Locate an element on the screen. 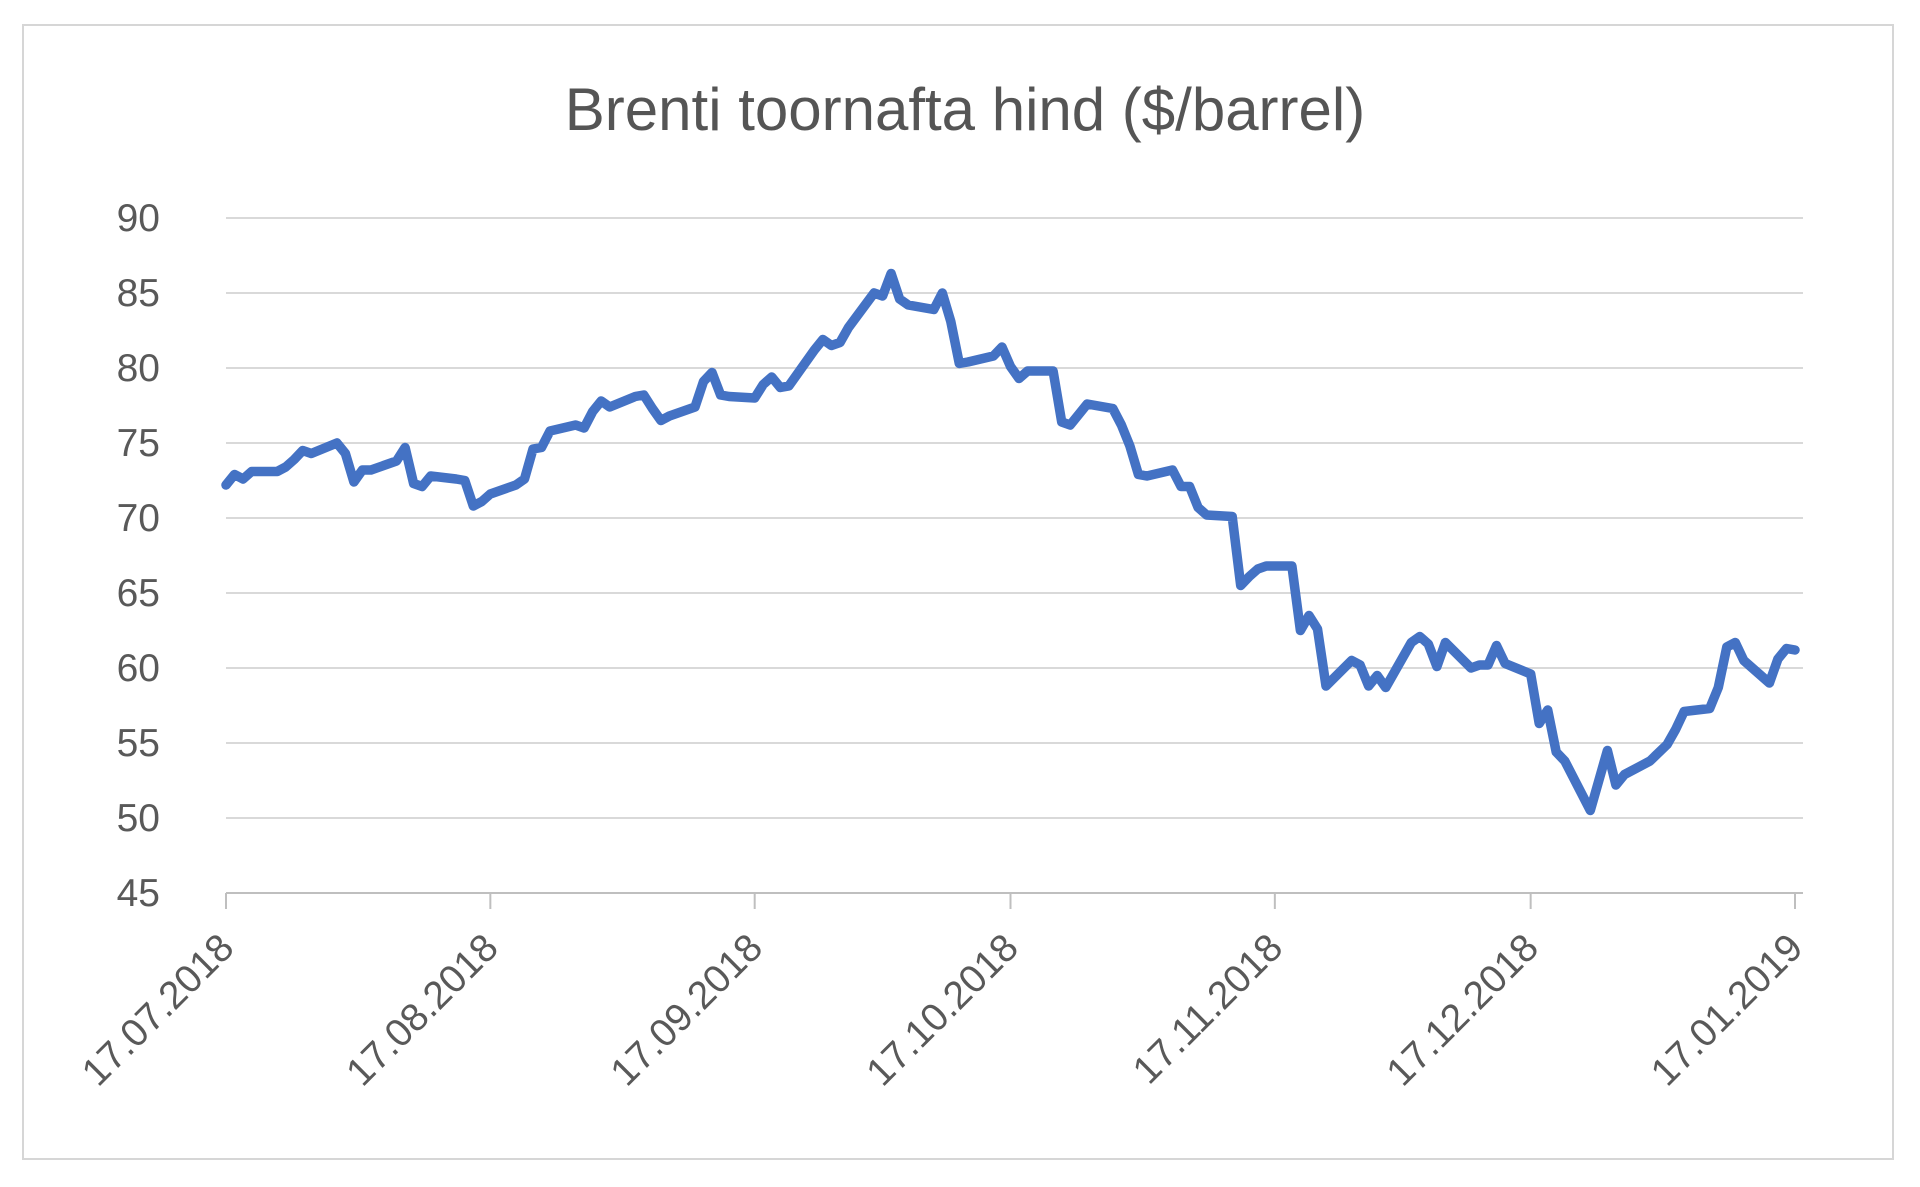 This screenshot has height=1187, width=1920. y-axis-tick-label: 85 is located at coordinates (138, 293).